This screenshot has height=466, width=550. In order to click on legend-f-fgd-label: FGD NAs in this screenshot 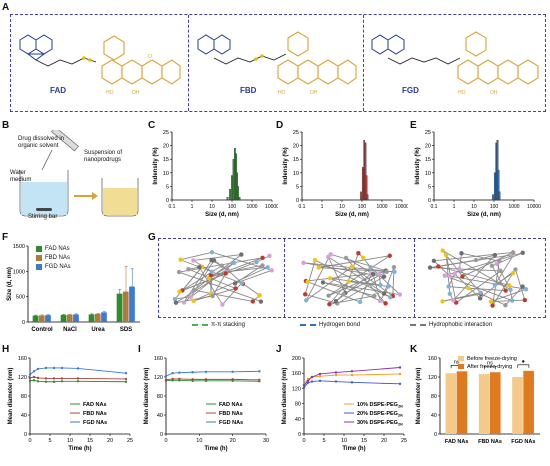, I will do `click(58, 267)`.